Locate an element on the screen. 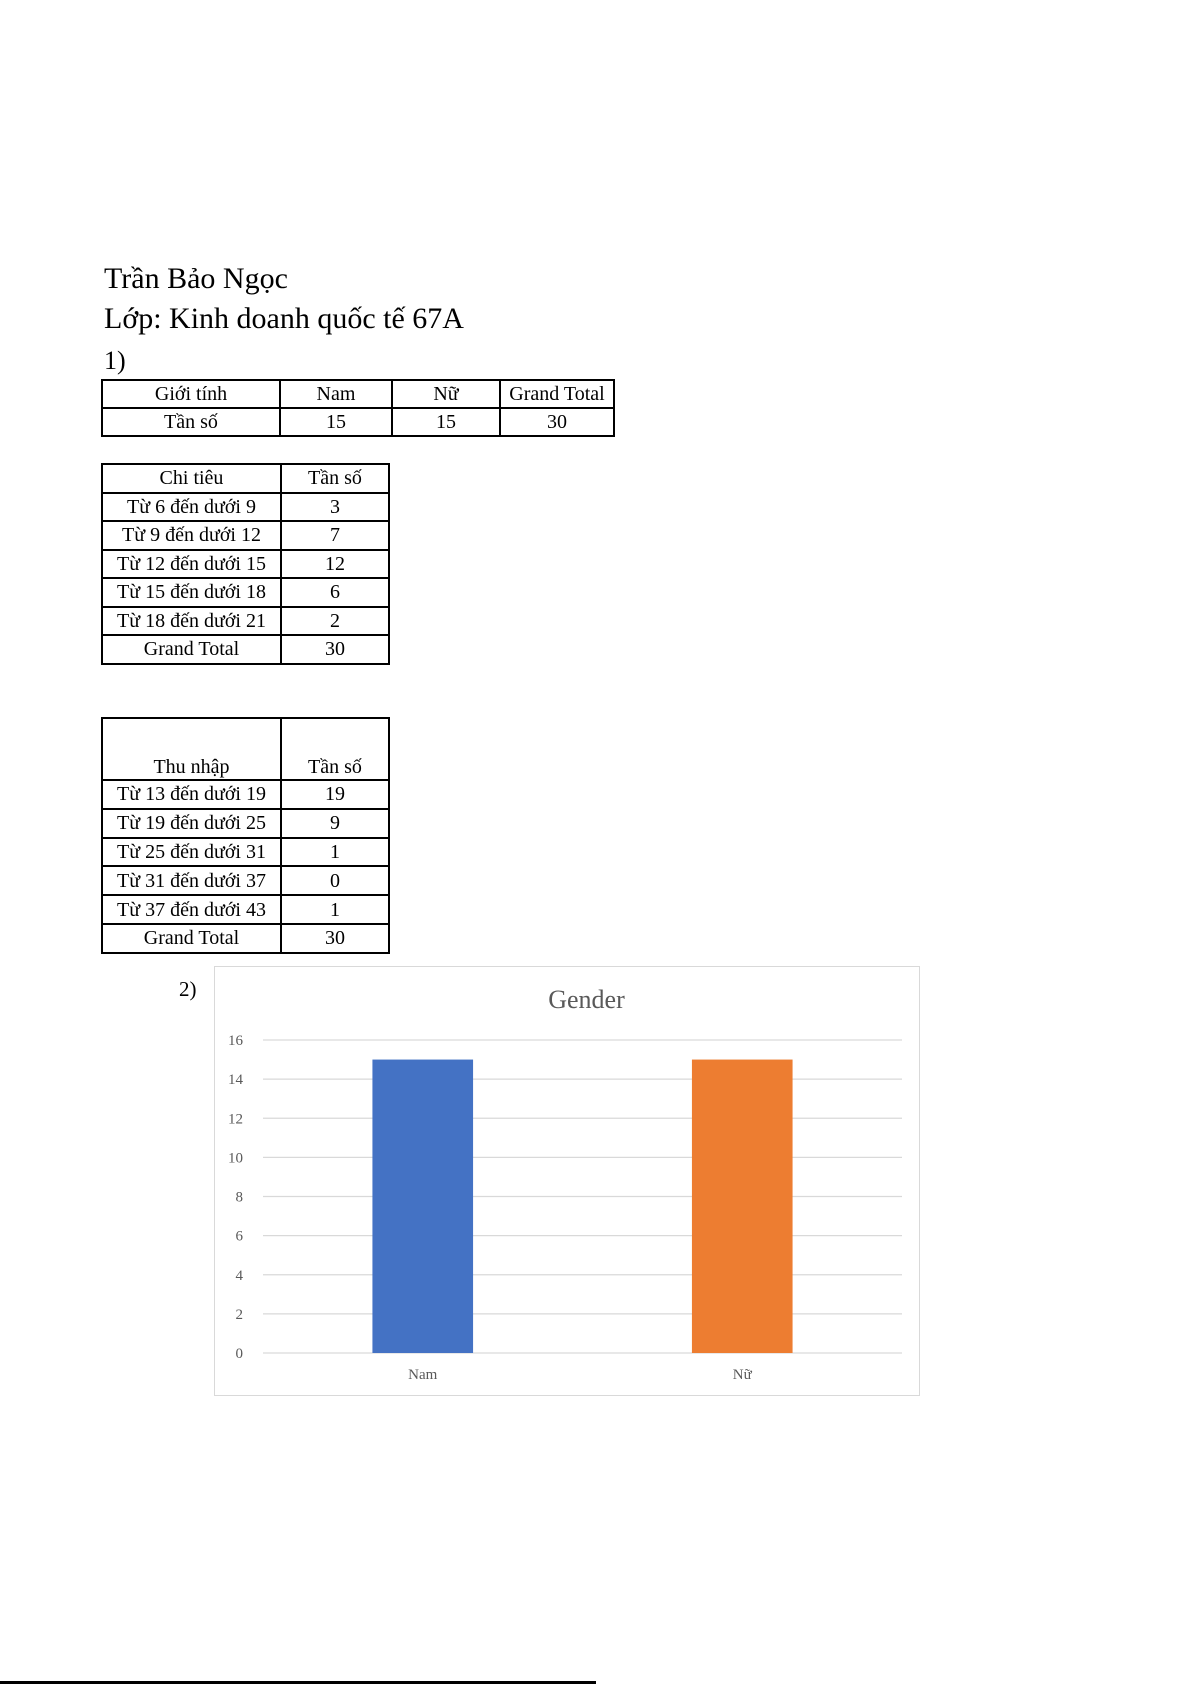 The width and height of the screenshot is (1191, 1685). table-row: Từ 9 đến dưới 12 7 is located at coordinates (245, 535).